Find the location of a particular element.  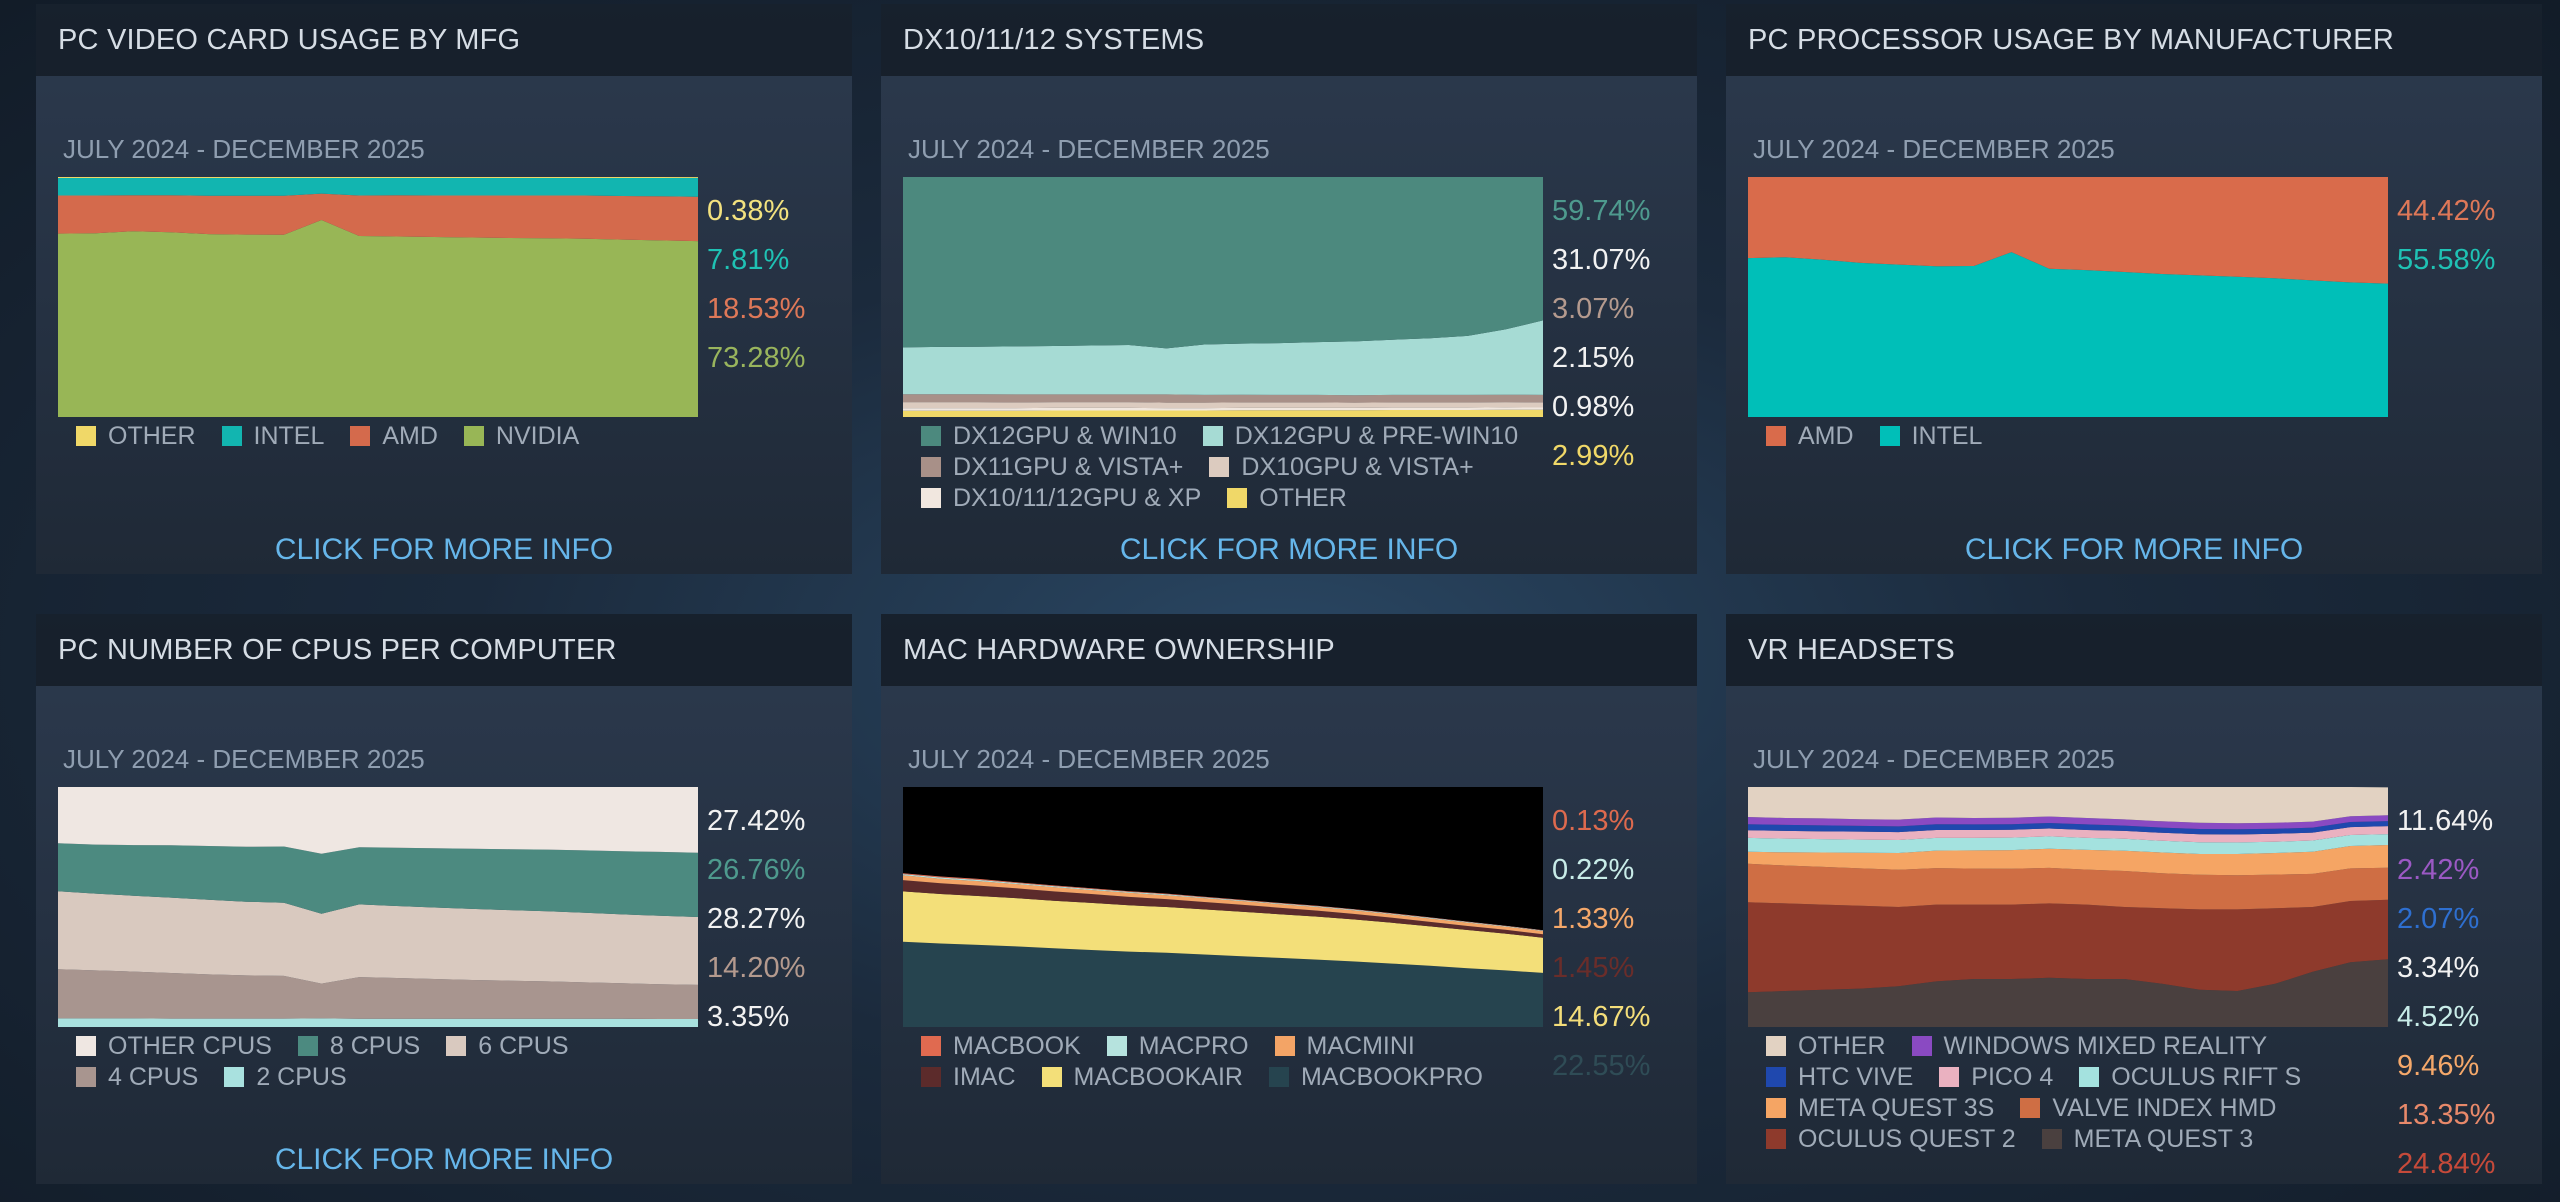

percent-label: 3.35% is located at coordinates (748, 1017).